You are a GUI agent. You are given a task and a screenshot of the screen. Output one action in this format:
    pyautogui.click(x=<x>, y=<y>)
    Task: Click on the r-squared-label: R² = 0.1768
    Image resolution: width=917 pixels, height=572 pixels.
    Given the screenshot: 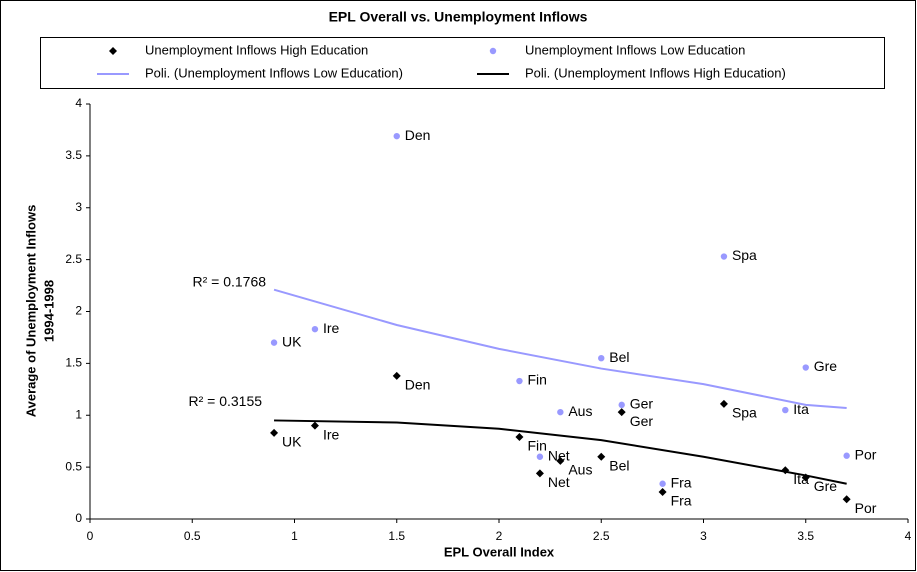 What is the action you would take?
    pyautogui.click(x=229, y=281)
    